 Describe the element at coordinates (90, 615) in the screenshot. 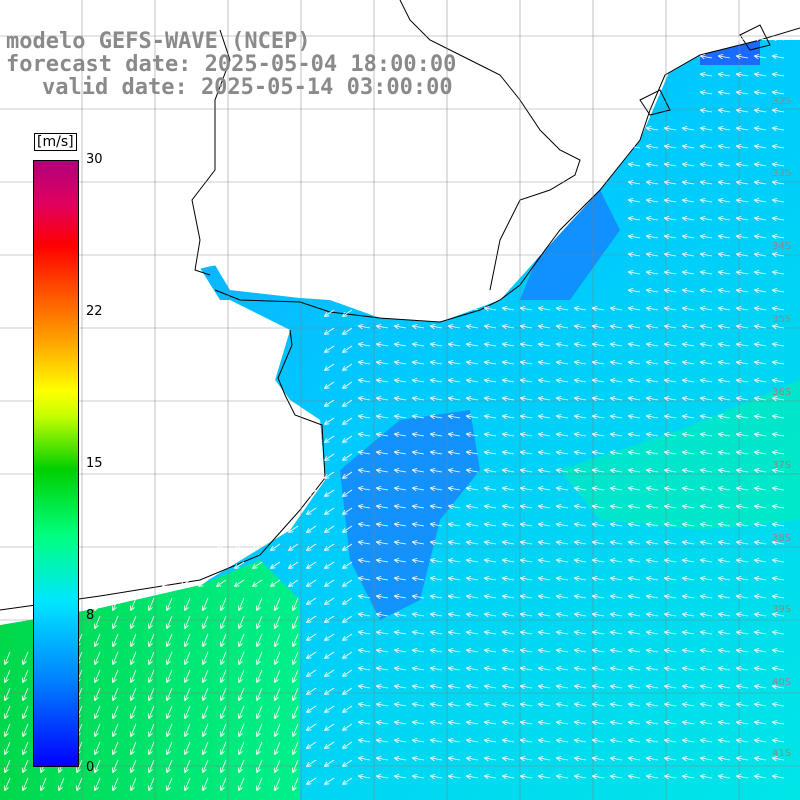

I see `colorbar-tick-8: 8` at that location.